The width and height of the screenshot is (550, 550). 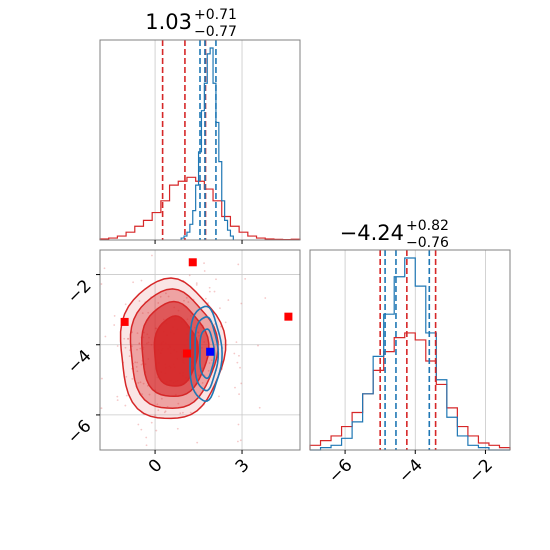 What do you see at coordinates (191, 23) in the screenshot?
I see `title-p0: 1.03 +0.71−0.77` at bounding box center [191, 23].